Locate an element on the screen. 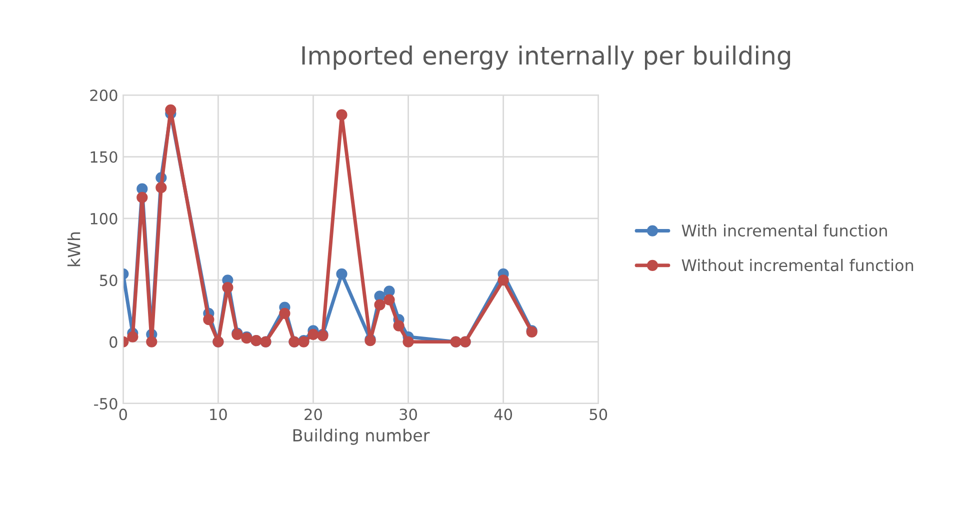  legend-label: Without incremental function is located at coordinates (798, 265).